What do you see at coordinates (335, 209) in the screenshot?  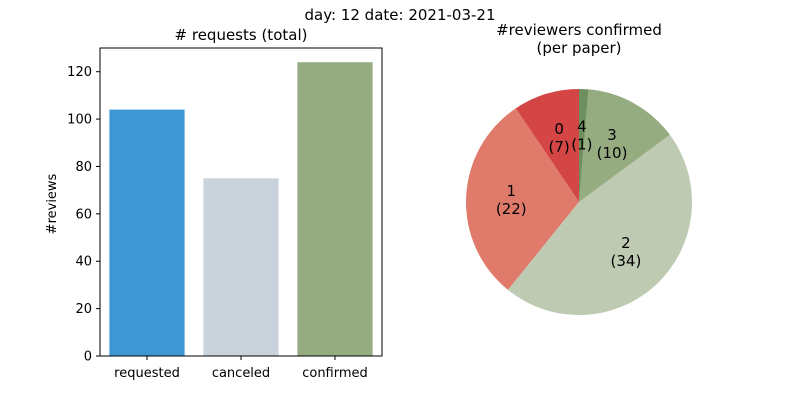 I see `bar-confirmed` at bounding box center [335, 209].